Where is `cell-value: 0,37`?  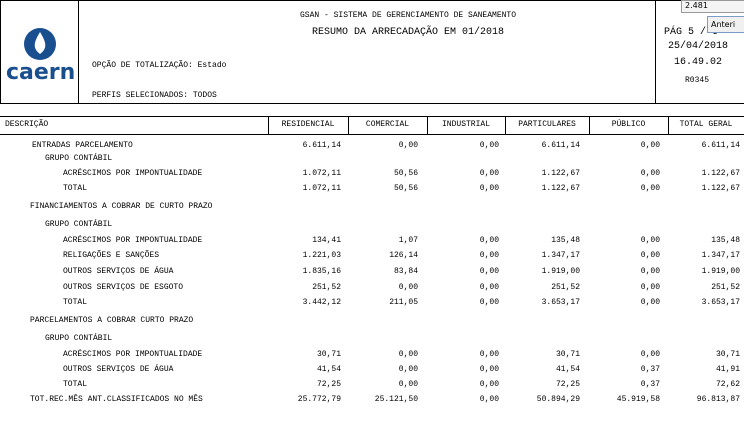 cell-value: 0,37 is located at coordinates (650, 369).